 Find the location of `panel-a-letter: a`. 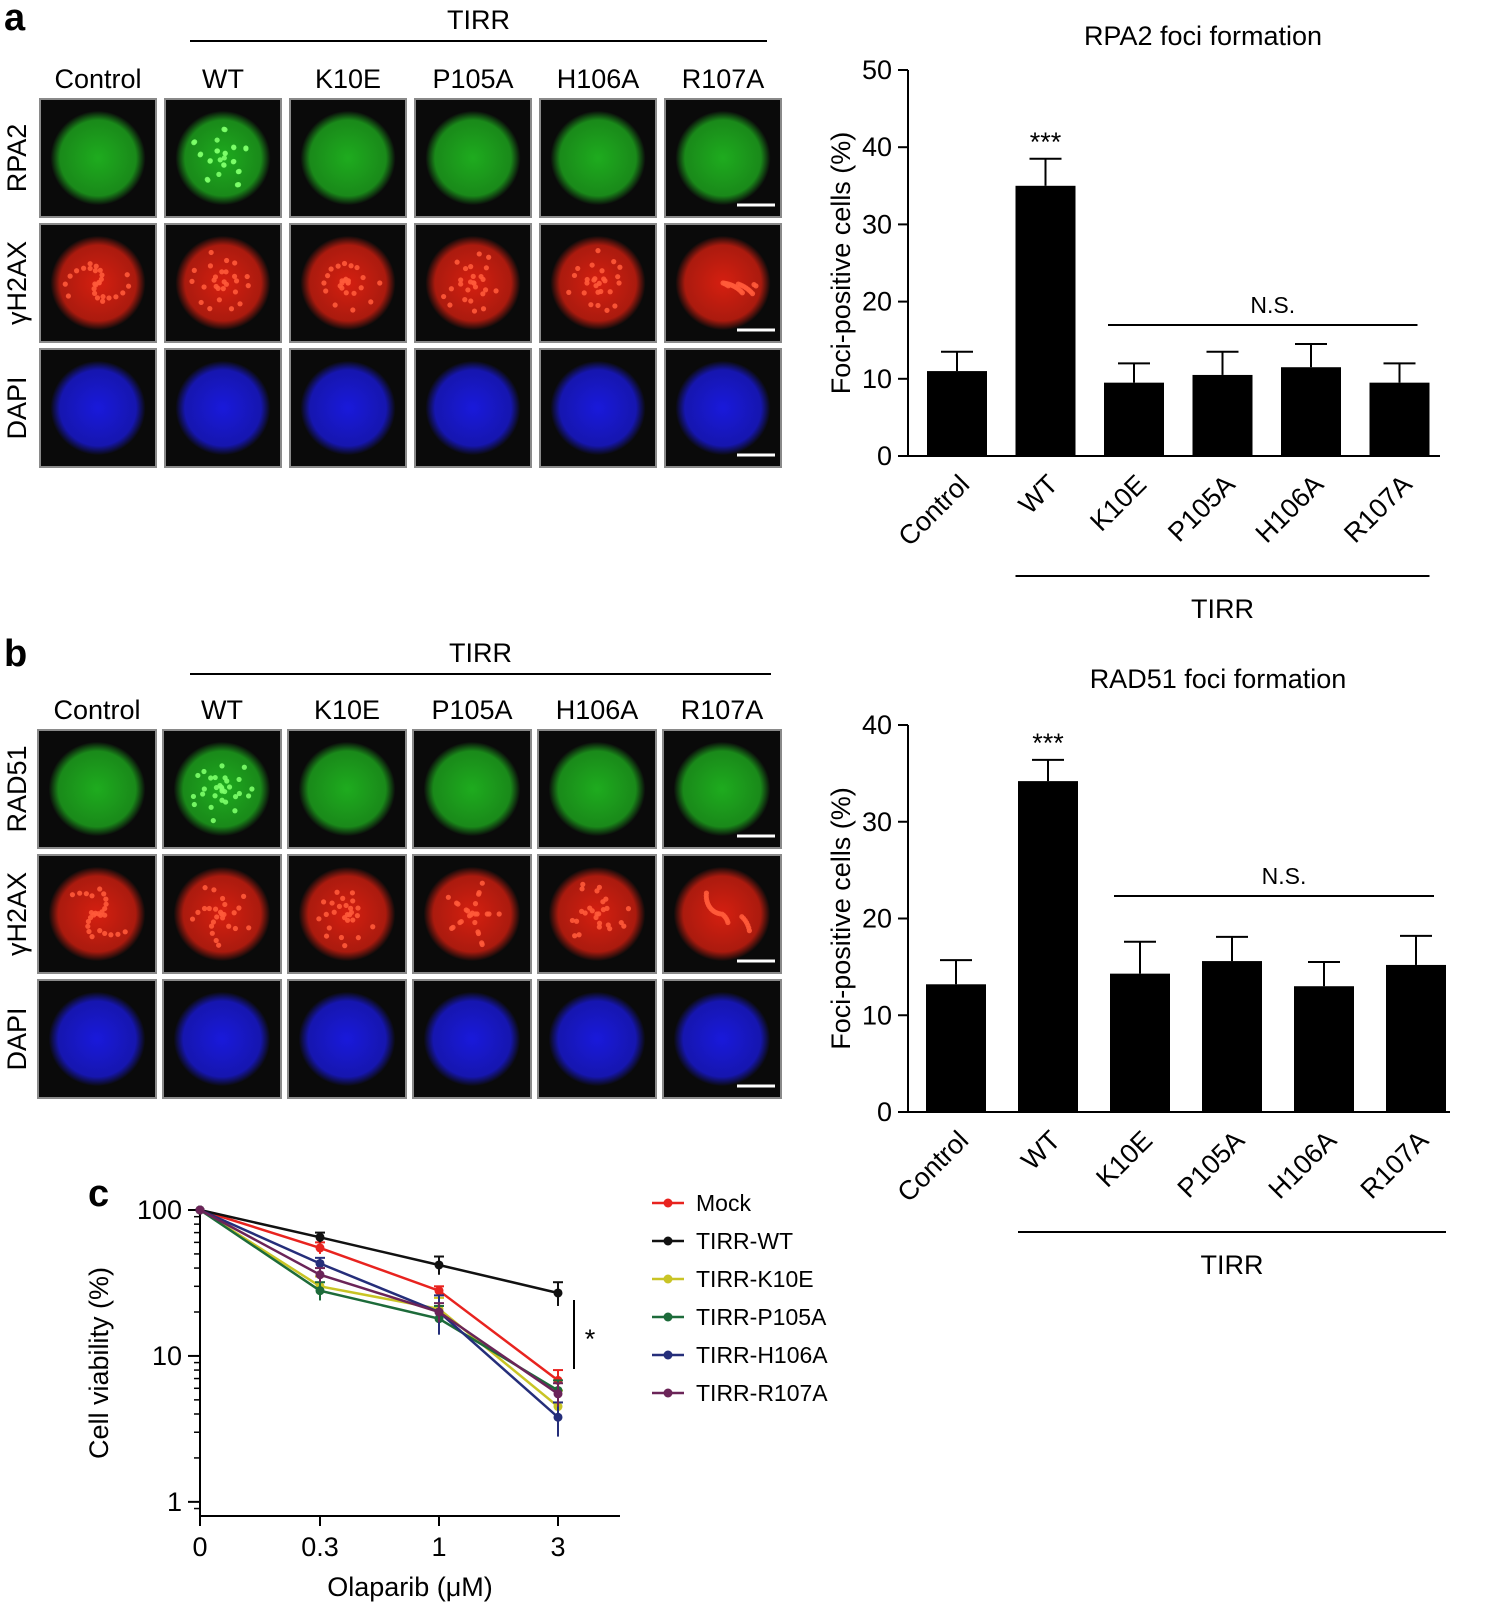

panel-a-letter: a is located at coordinates (15, 19).